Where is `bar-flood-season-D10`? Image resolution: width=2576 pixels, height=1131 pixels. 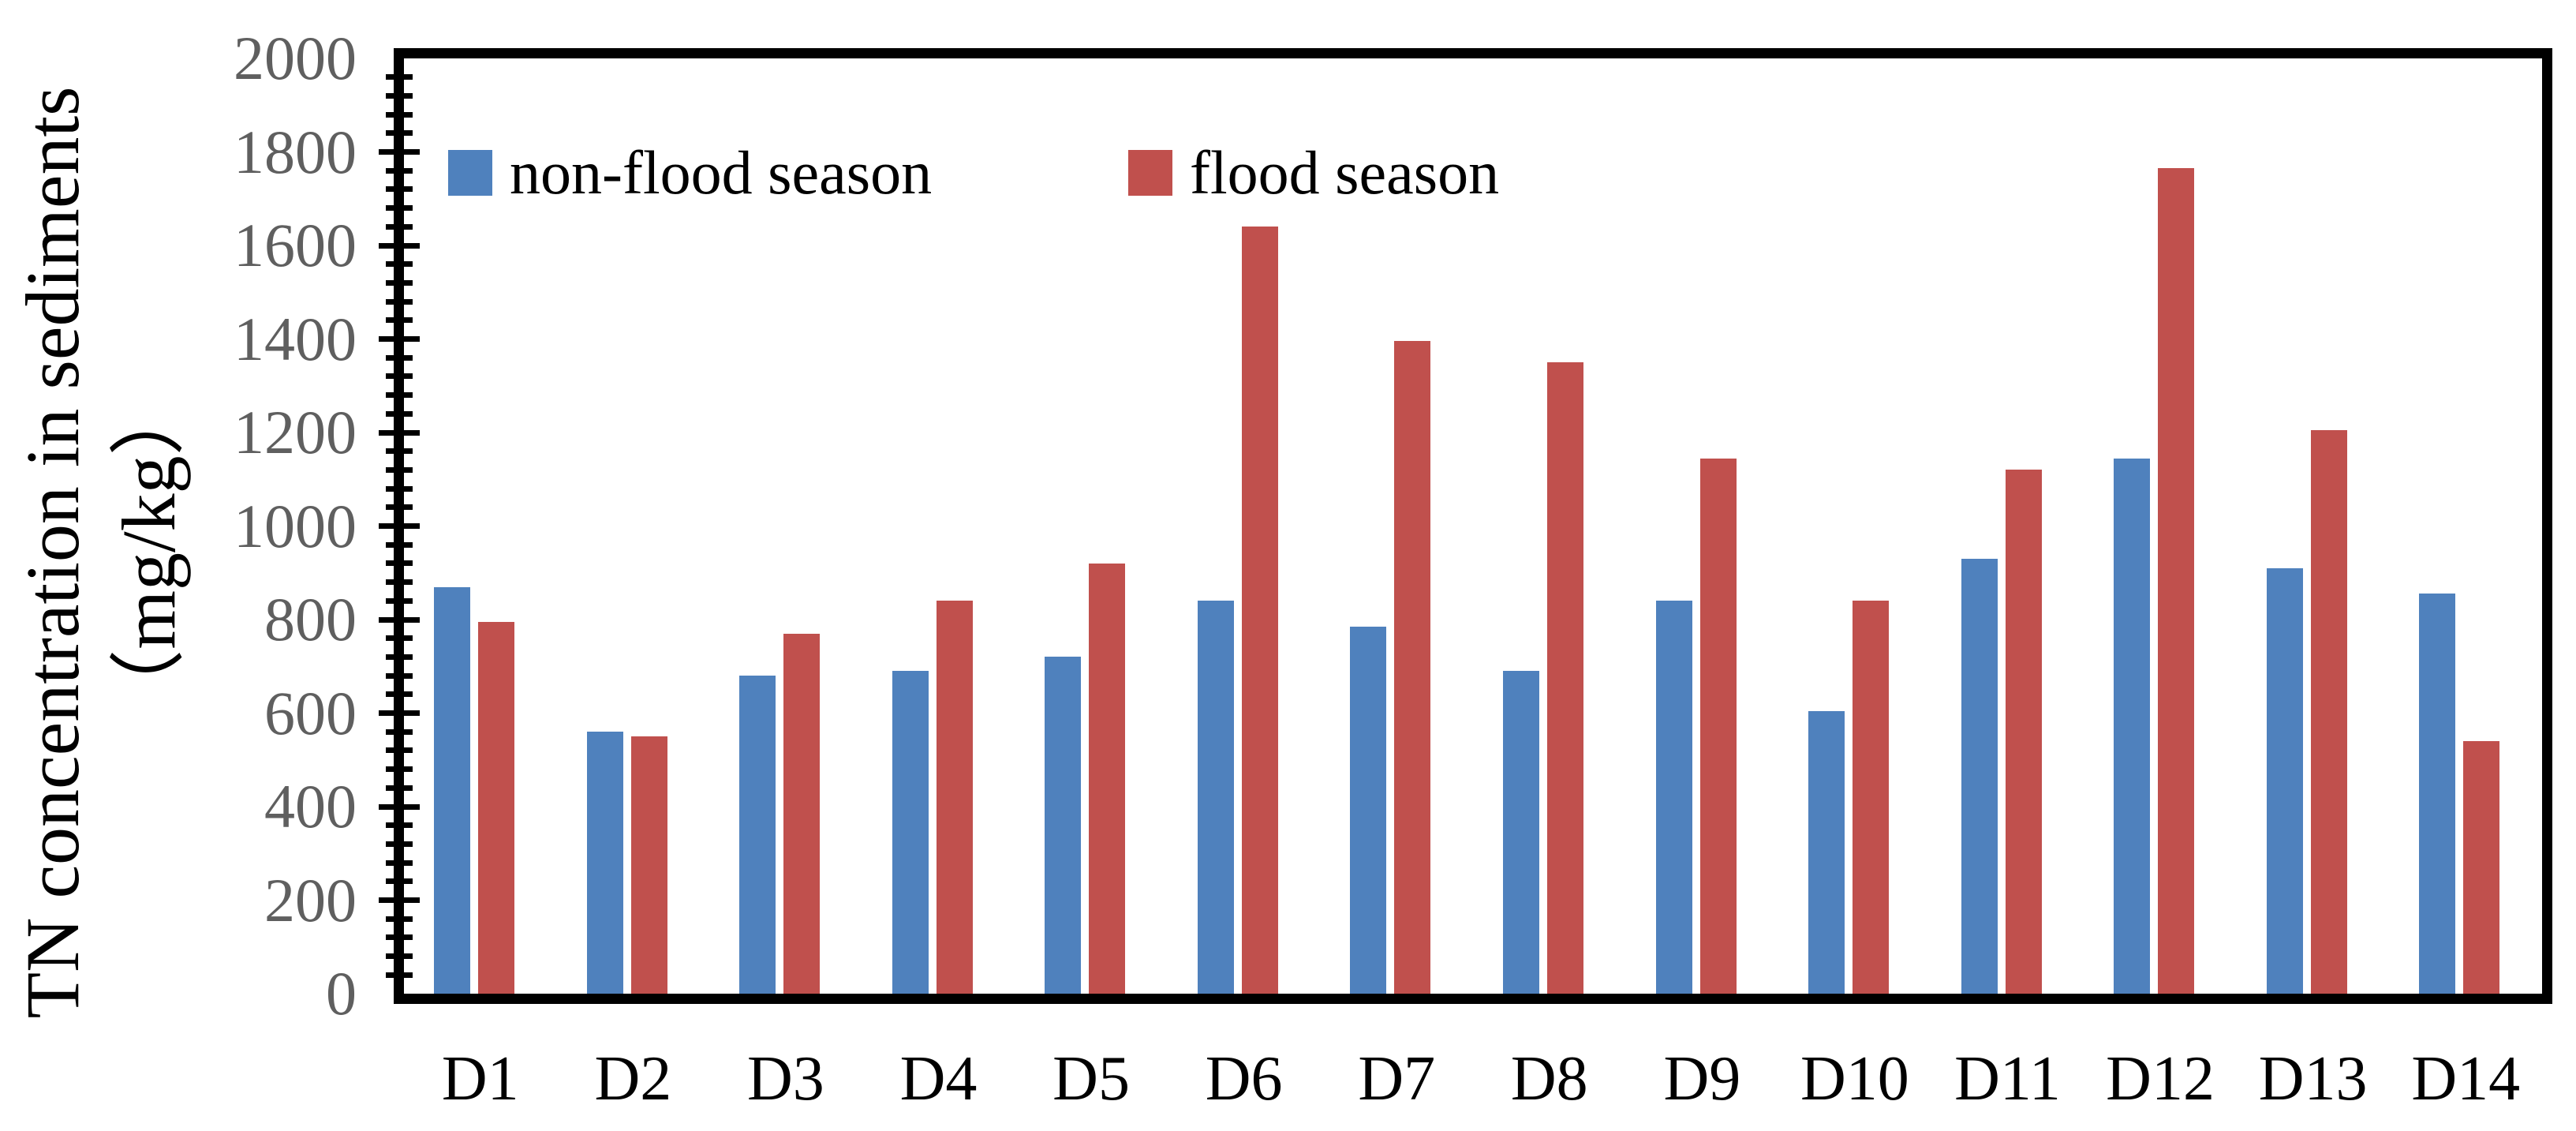
bar-flood-season-D10 is located at coordinates (1872, 797).